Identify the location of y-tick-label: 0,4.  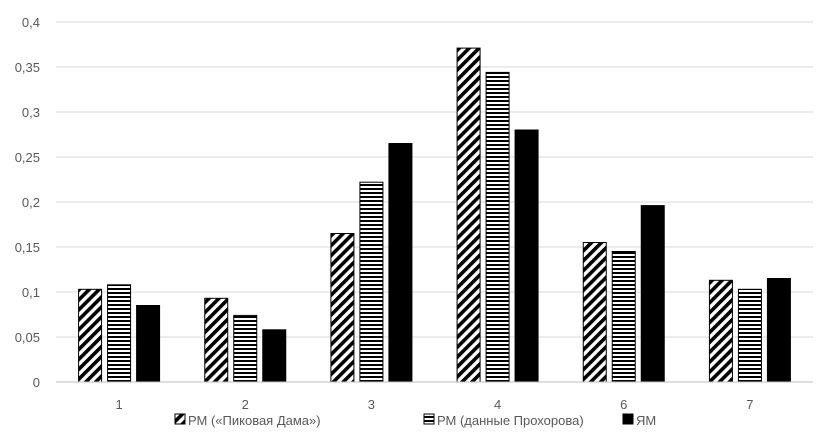
(31, 22).